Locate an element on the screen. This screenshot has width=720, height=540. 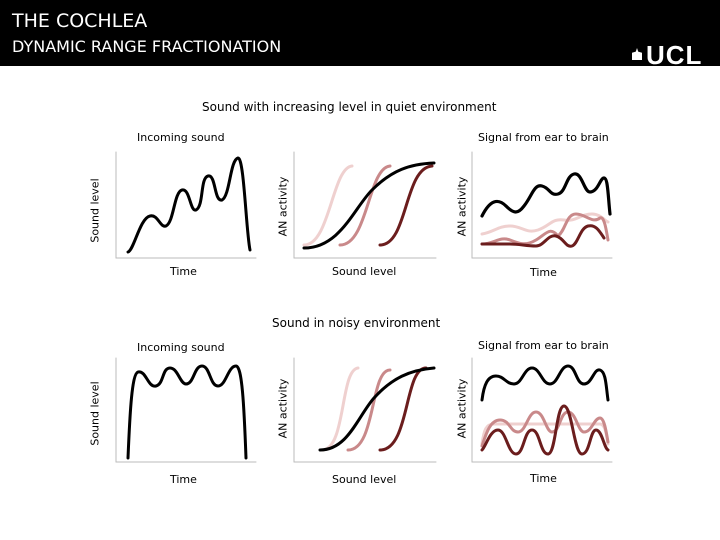
quiet-incoming-waveform is located at coordinates (189, 205).